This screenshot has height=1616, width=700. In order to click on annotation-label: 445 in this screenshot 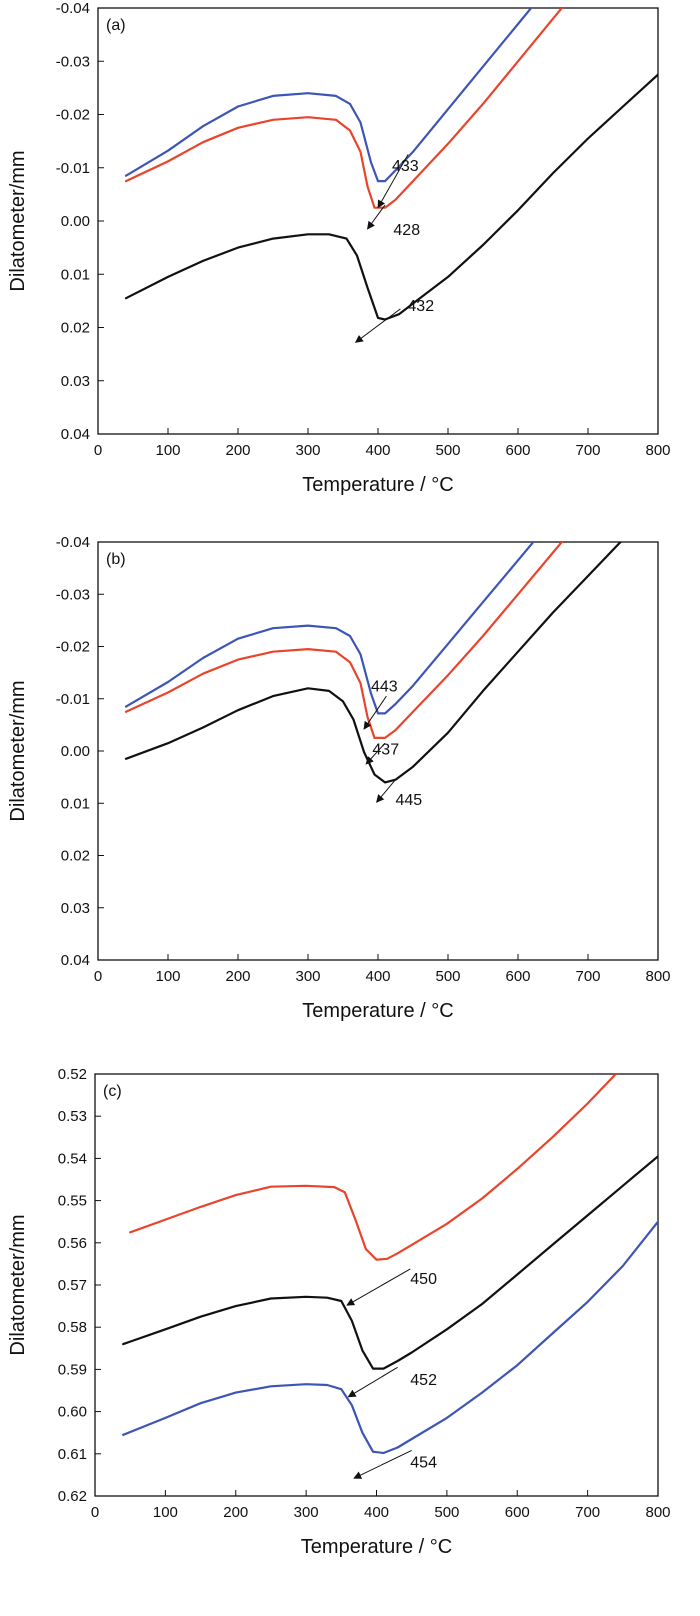, I will do `click(409, 800)`.